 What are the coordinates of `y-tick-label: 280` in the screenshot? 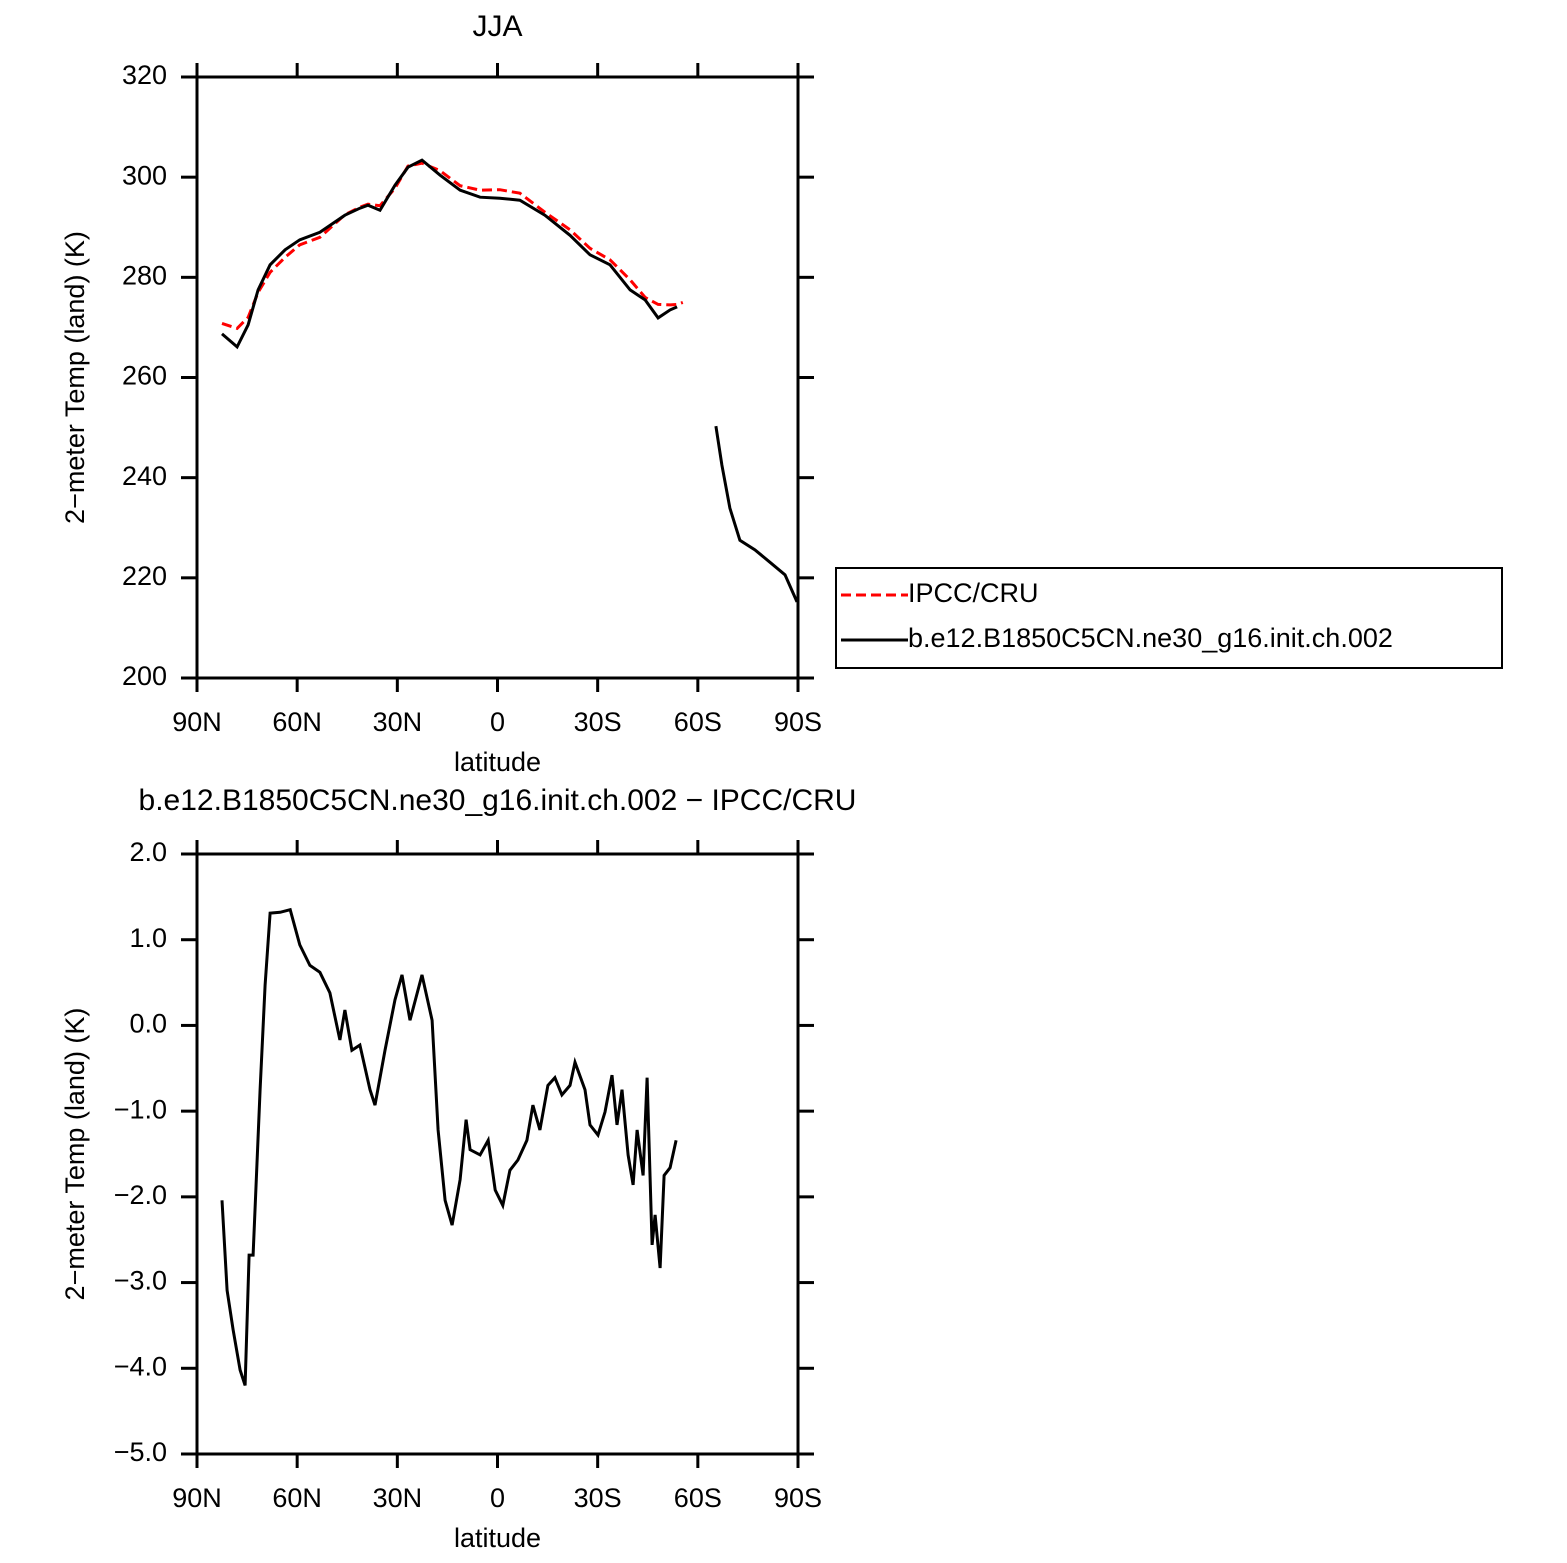 It's located at (144, 275).